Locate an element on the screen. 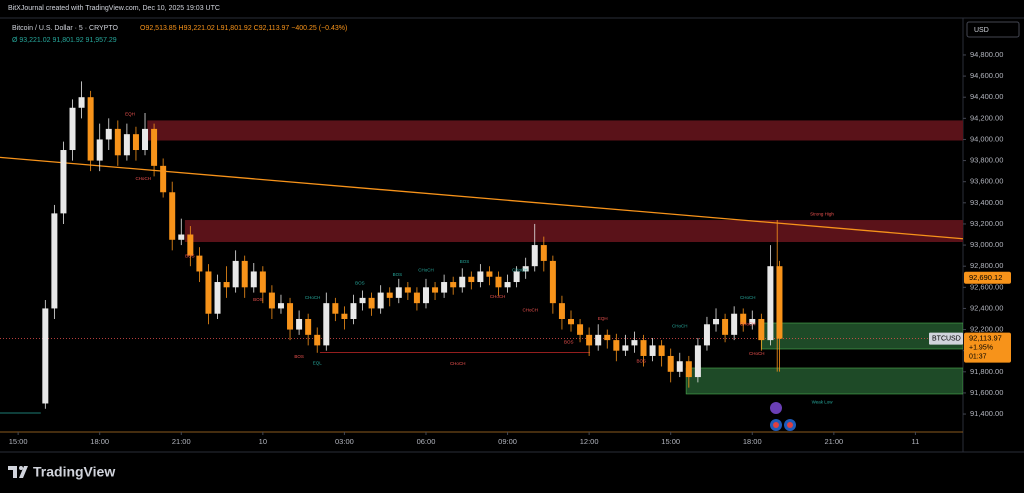 The image size is (1024, 493). x-tick-label: 11 is located at coordinates (916, 441).